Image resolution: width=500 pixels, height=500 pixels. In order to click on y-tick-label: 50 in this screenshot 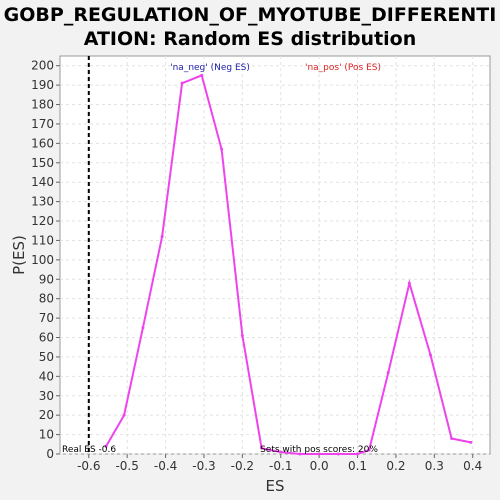, I will do `click(46, 357)`.